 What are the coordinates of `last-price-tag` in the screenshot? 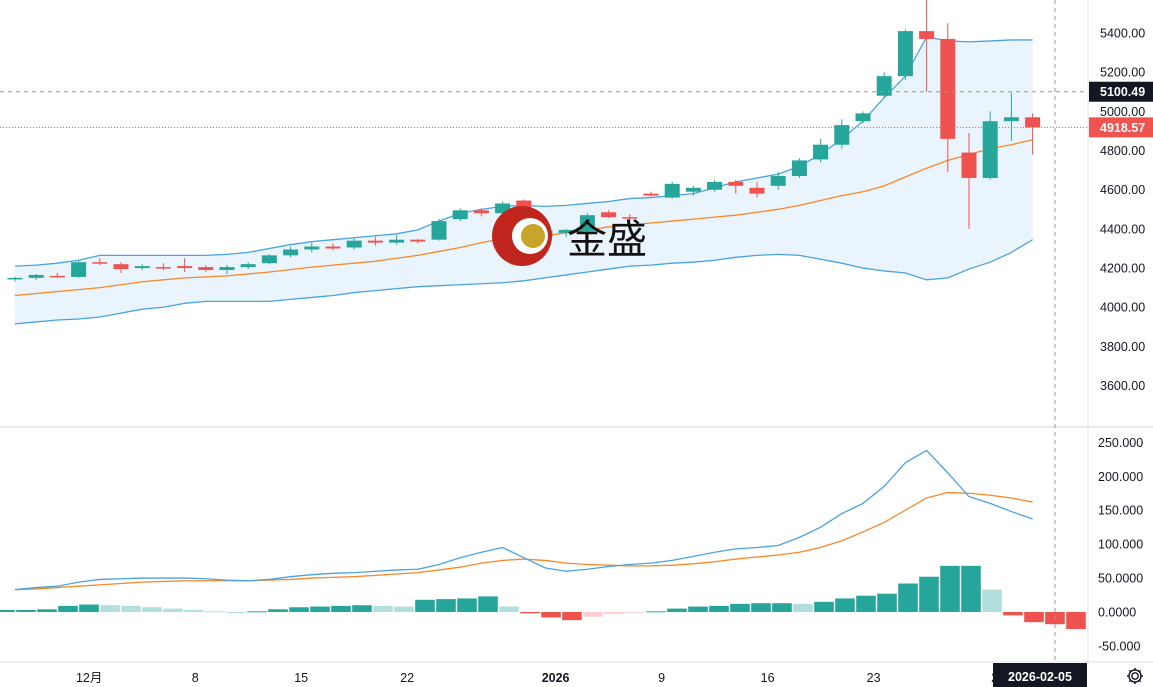 It's located at (1121, 127).